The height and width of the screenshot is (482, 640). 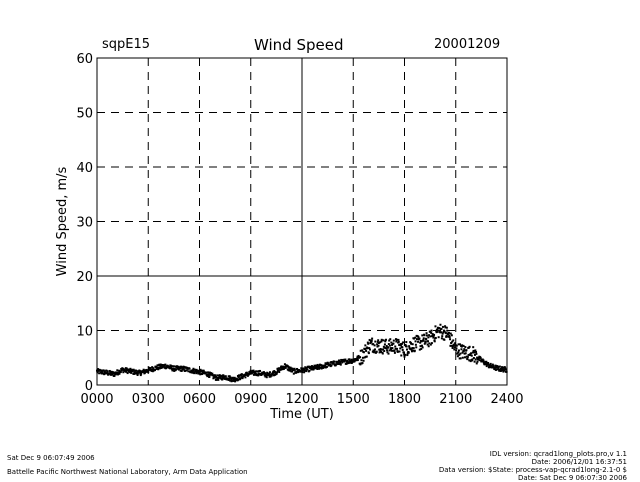 I want to click on data-series, so click(x=302, y=353).